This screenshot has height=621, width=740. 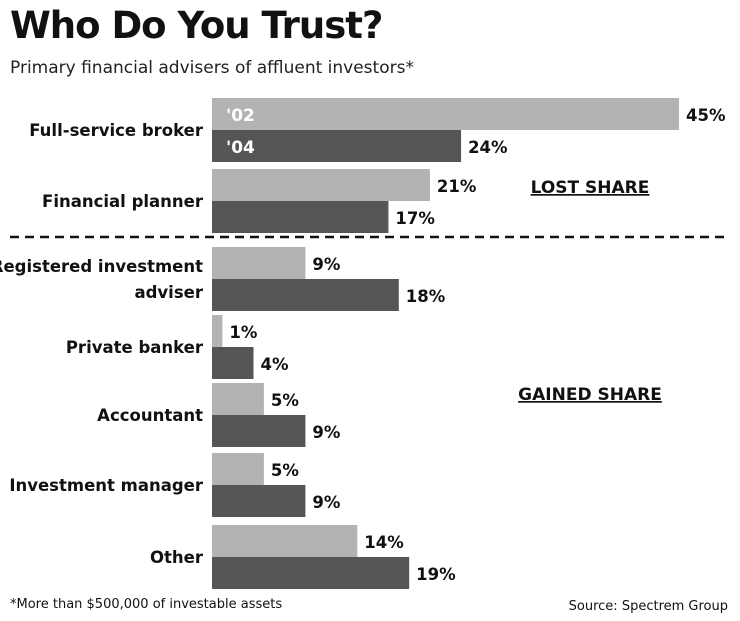 I want to click on chart-title: Who Do You Trust?, so click(x=196, y=25).